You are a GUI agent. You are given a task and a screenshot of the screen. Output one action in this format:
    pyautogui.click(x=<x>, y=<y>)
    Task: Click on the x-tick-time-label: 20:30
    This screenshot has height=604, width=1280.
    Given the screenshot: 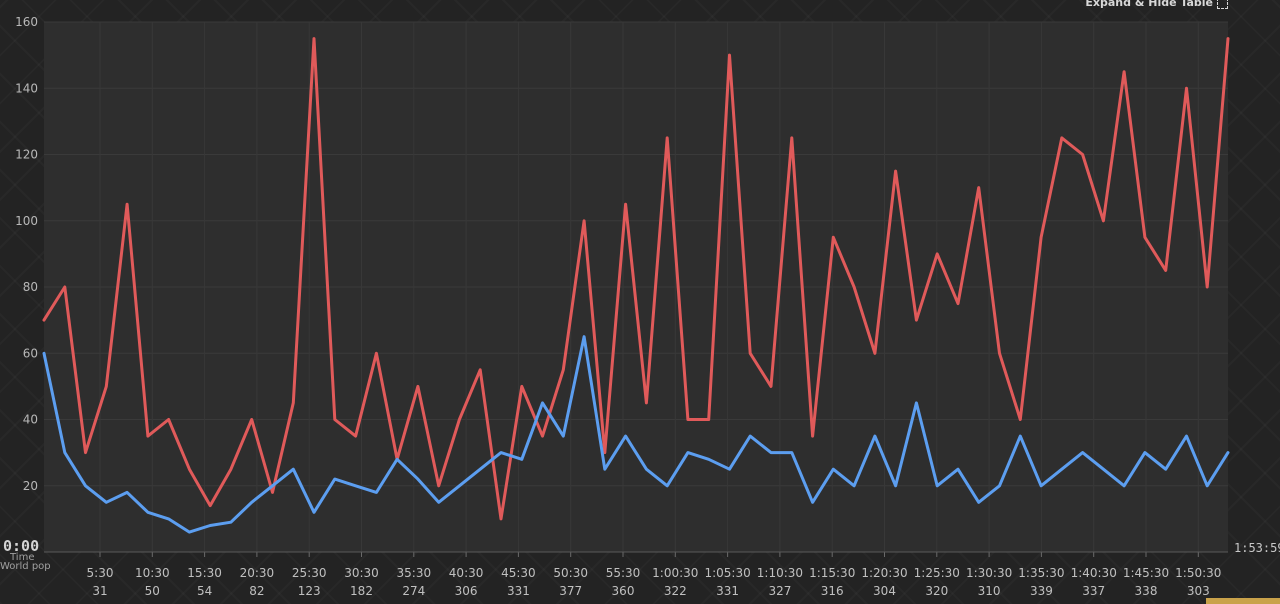 What is the action you would take?
    pyautogui.click(x=257, y=573)
    